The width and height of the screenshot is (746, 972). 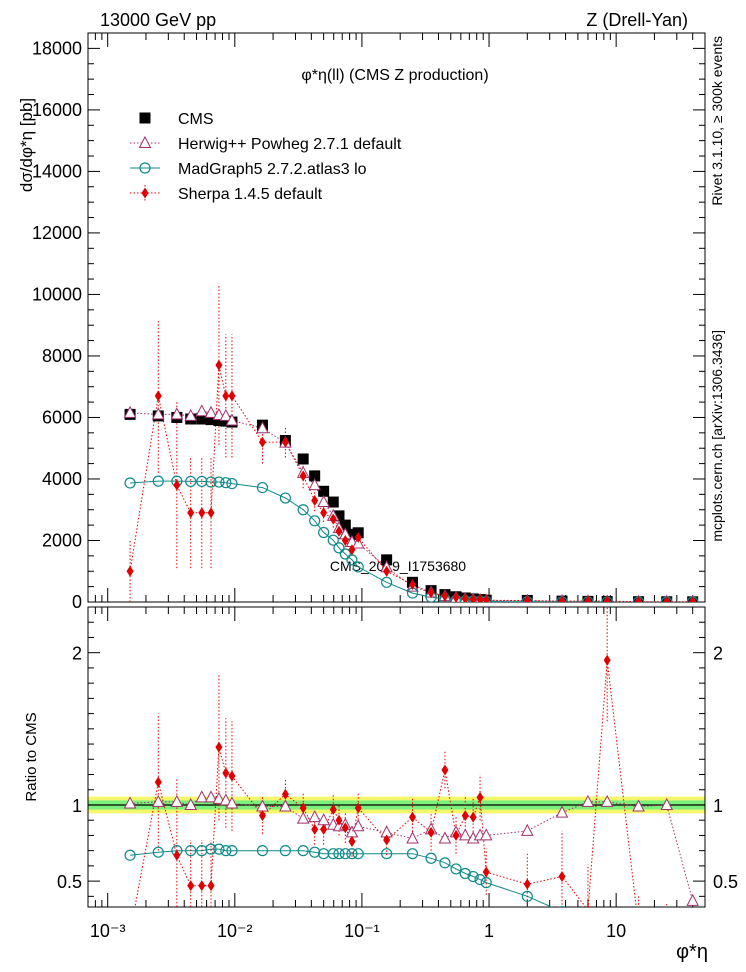 What do you see at coordinates (31, 756) in the screenshot?
I see `ratio-y-axis-label: Ratio to CMS` at bounding box center [31, 756].